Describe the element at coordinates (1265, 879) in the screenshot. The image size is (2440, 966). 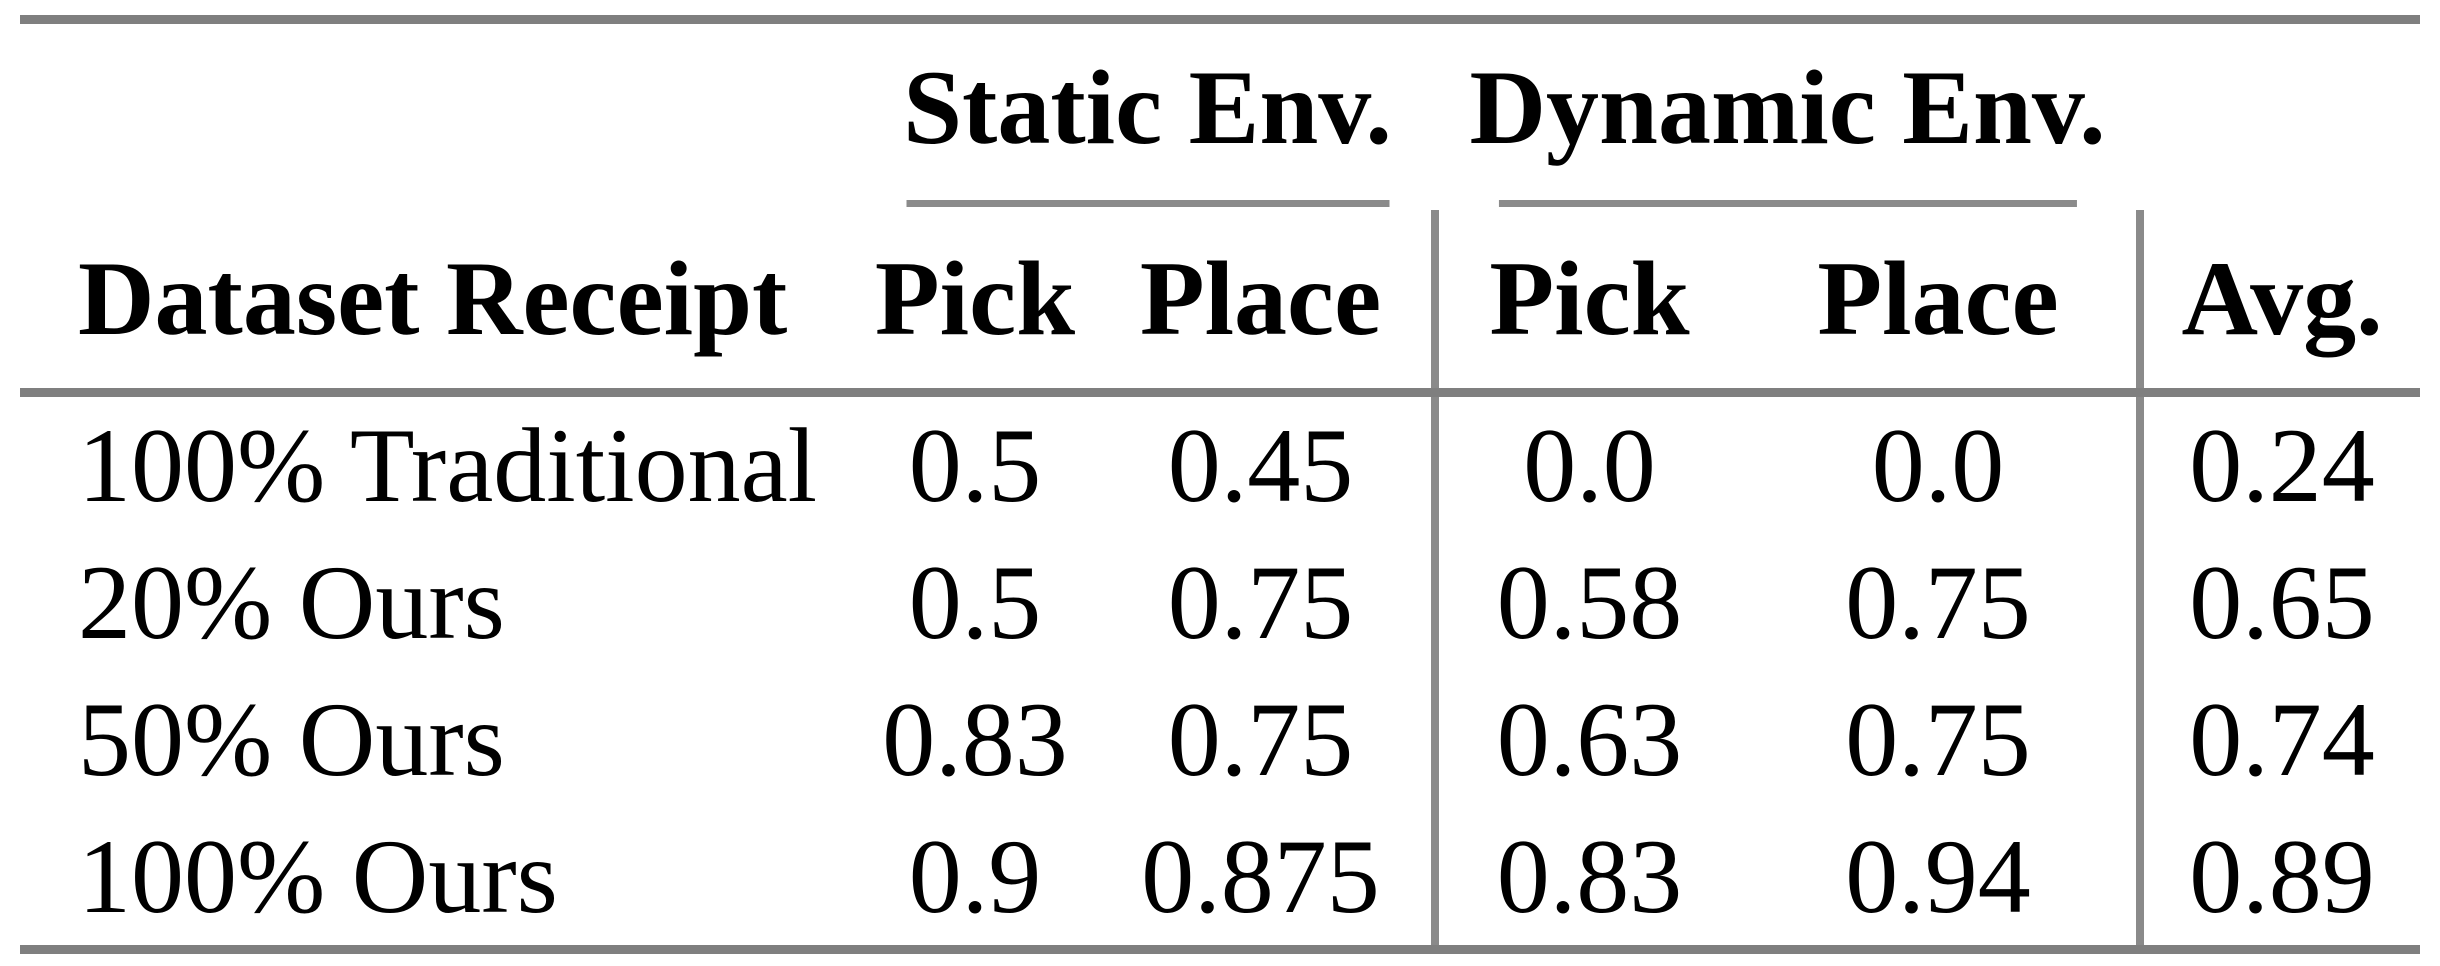
I see `cell-static-place: 0.875` at that location.